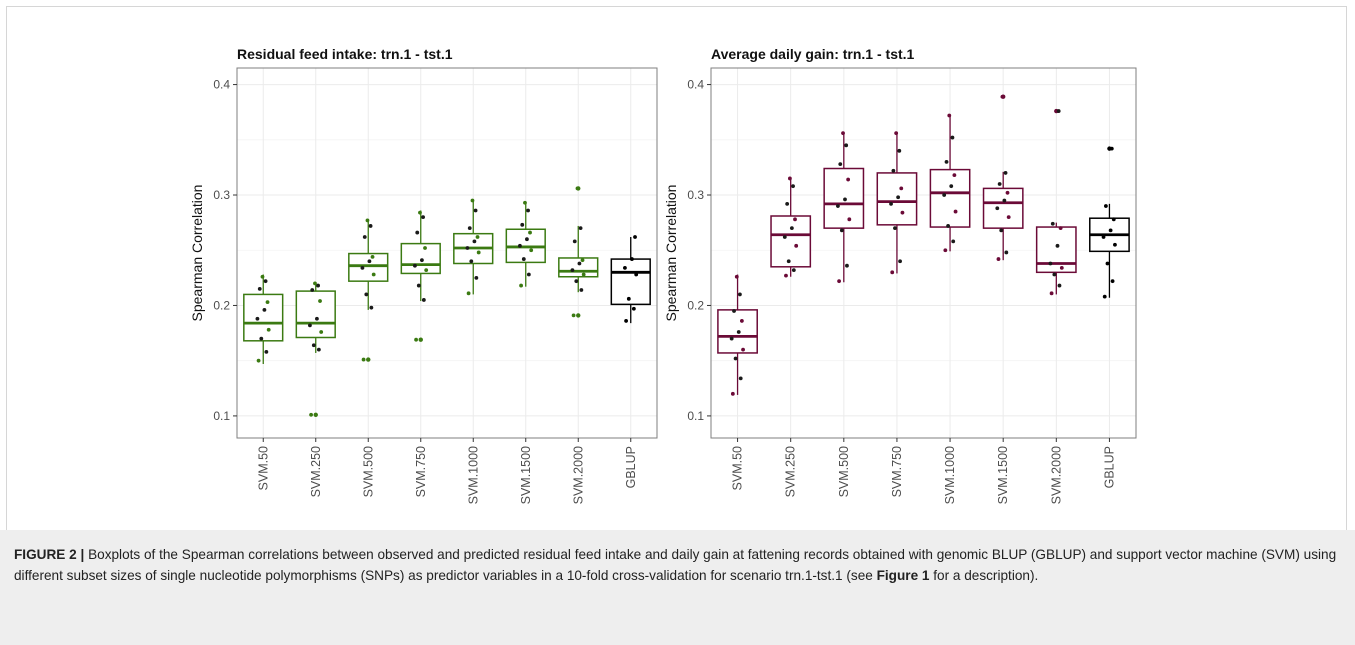 Image resolution: width=1355 pixels, height=645 pixels. Describe the element at coordinates (903, 575) in the screenshot. I see `caption-figure-link: Figure 1` at that location.